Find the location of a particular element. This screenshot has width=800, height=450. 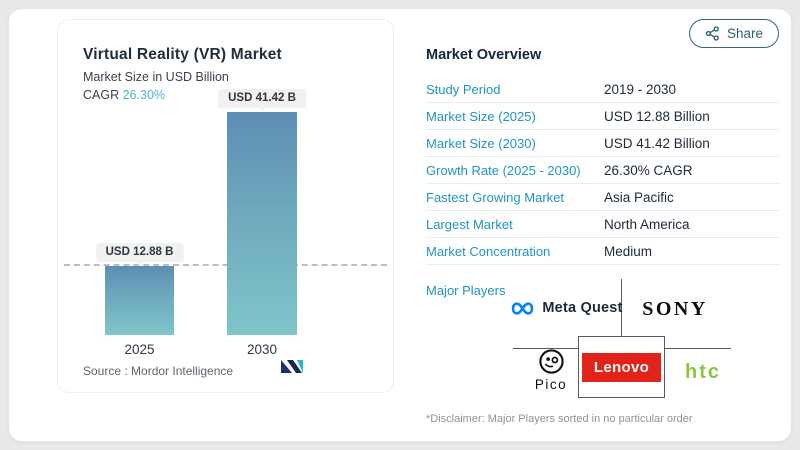

player-htc: htc is located at coordinates (703, 372).